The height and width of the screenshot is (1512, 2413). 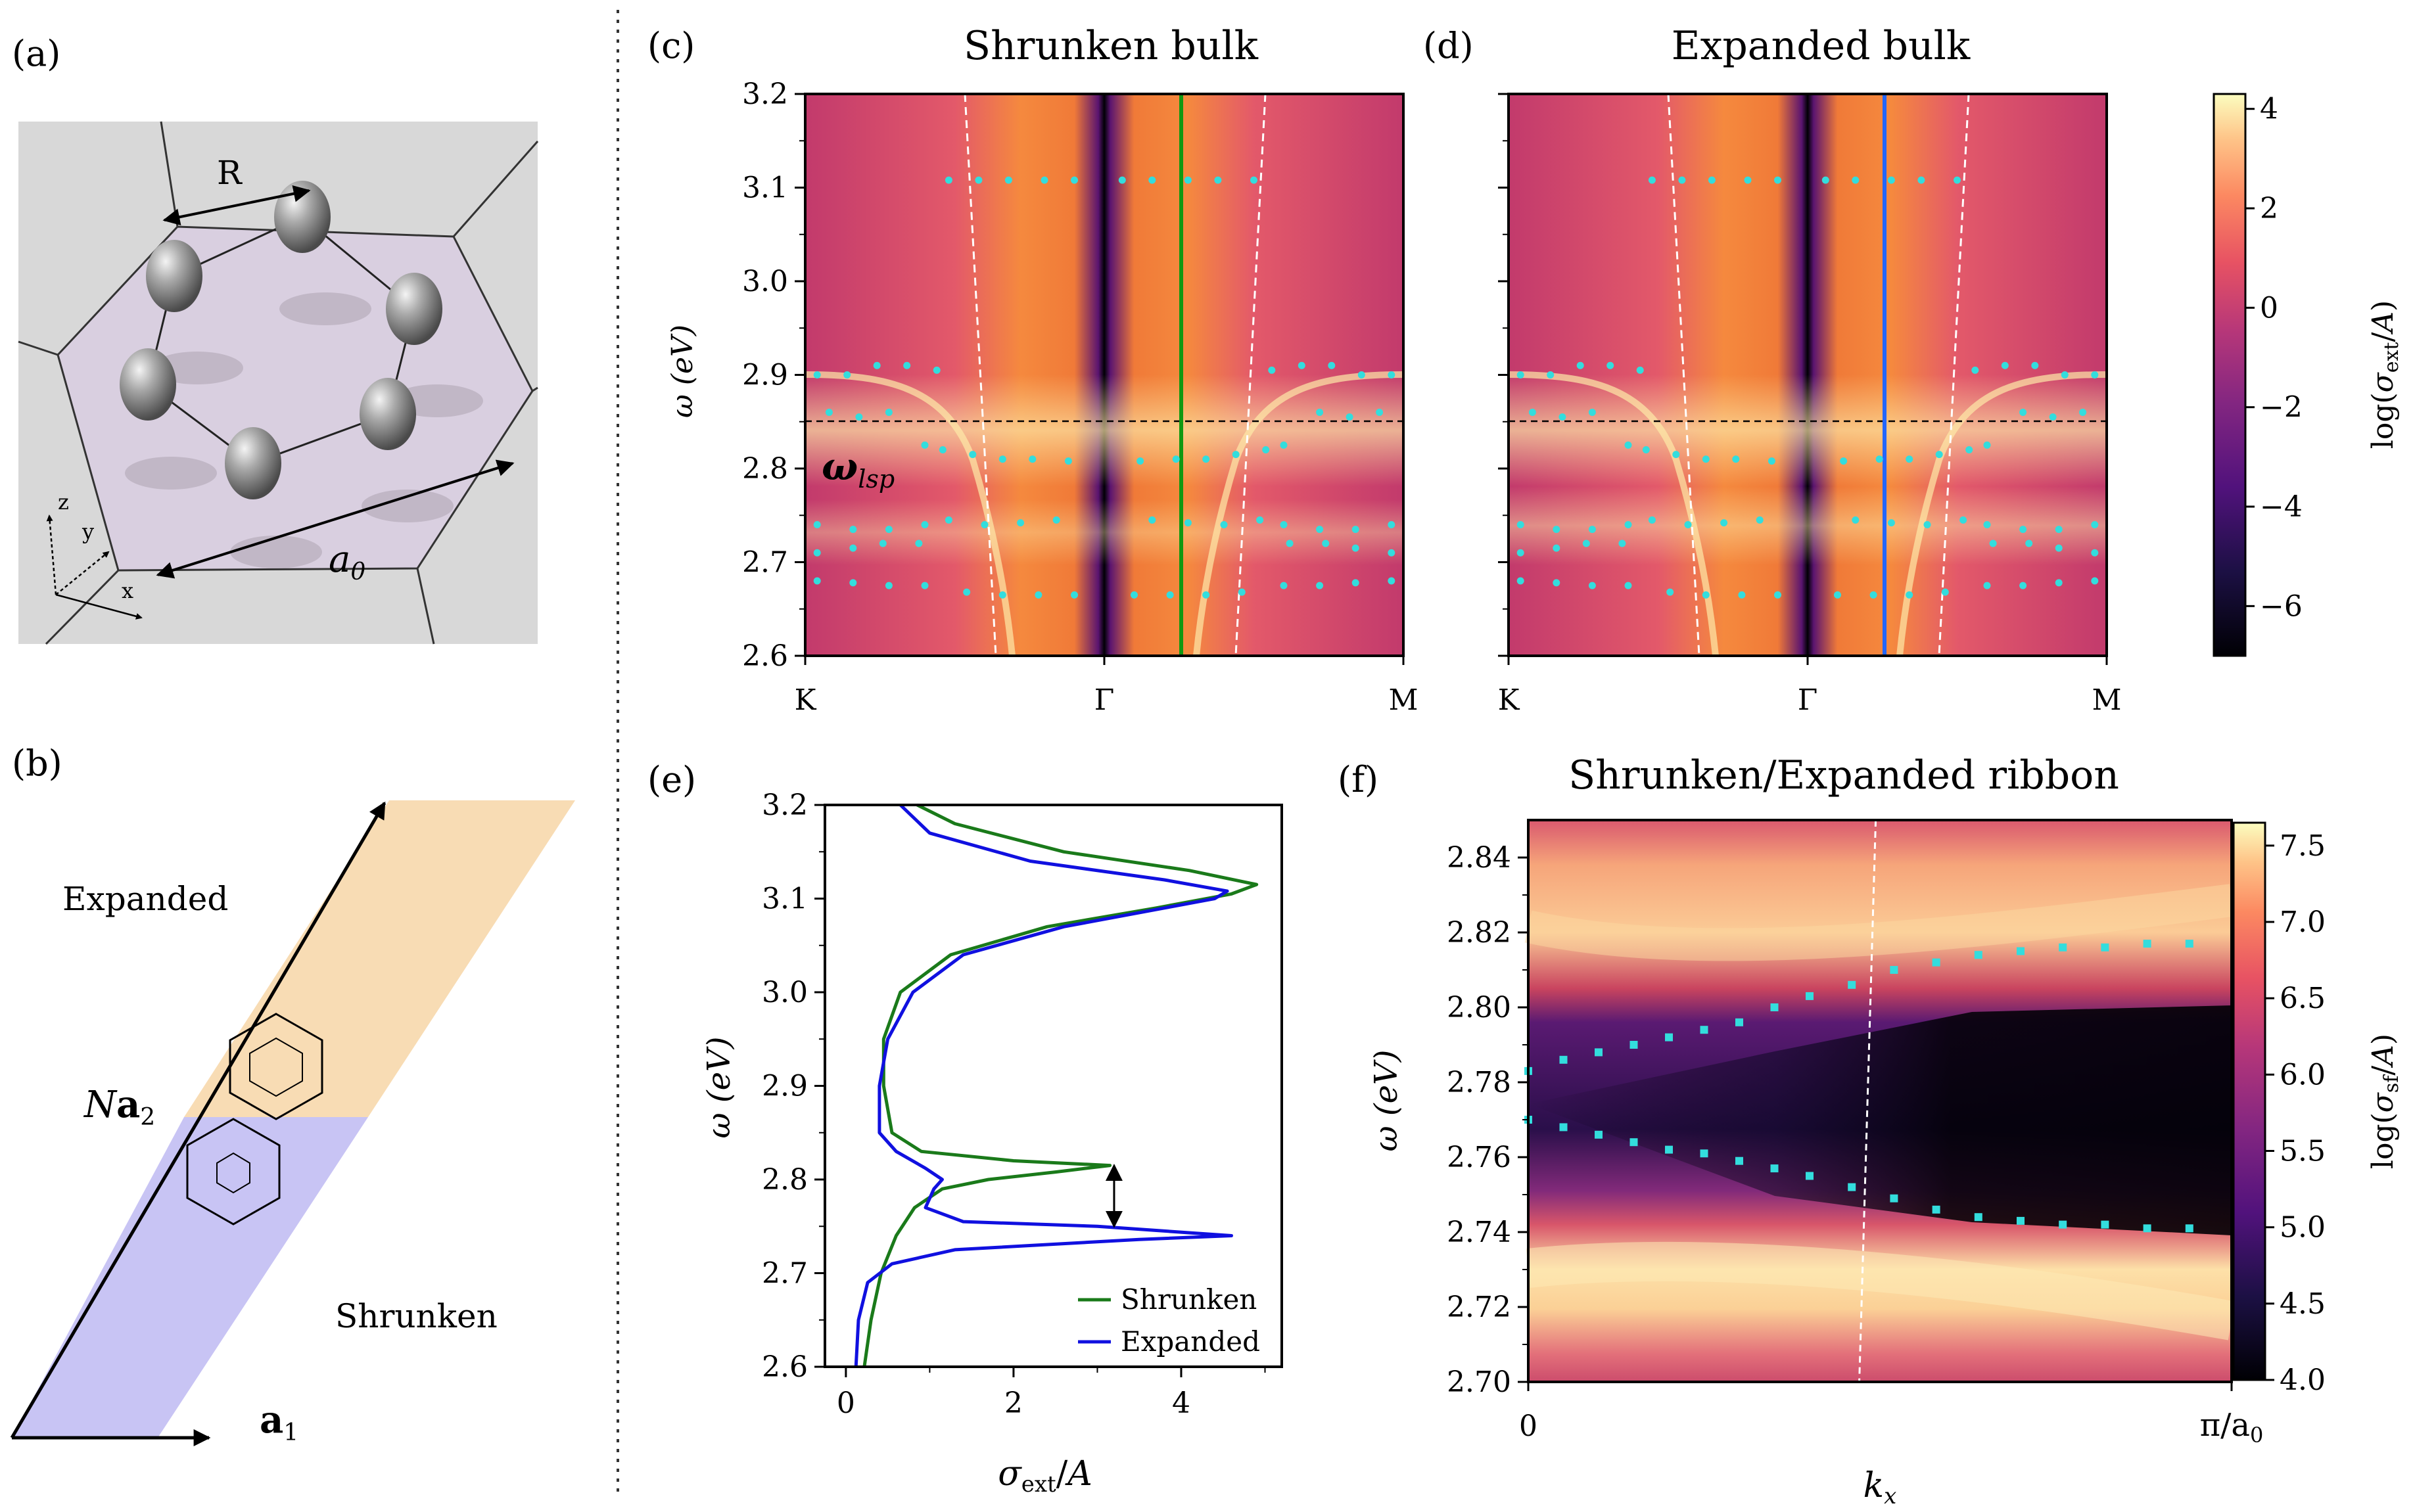 What do you see at coordinates (2274, 358) in the screenshot?
I see `colorbar-1-ticks: 4 2 0 −2 −4 −6` at bounding box center [2274, 358].